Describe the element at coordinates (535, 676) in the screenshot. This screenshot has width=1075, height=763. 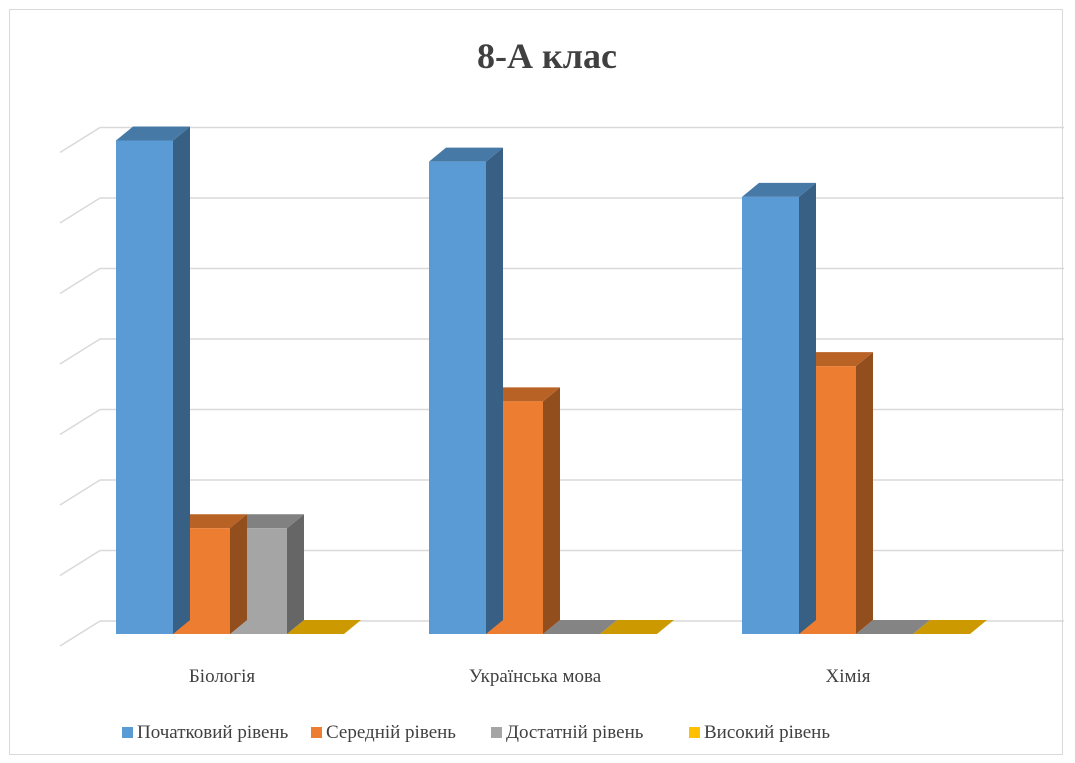
I see `category-label: Українська мова` at that location.